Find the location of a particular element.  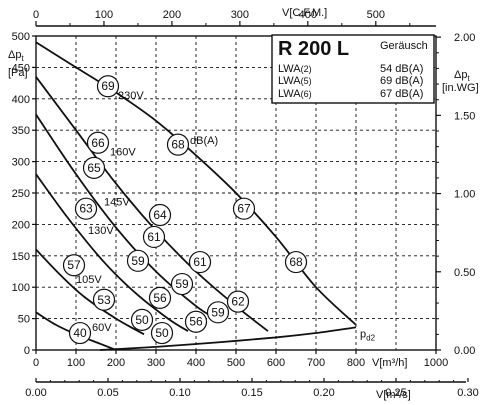

top-tick-label: 500 is located at coordinates (376, 15).